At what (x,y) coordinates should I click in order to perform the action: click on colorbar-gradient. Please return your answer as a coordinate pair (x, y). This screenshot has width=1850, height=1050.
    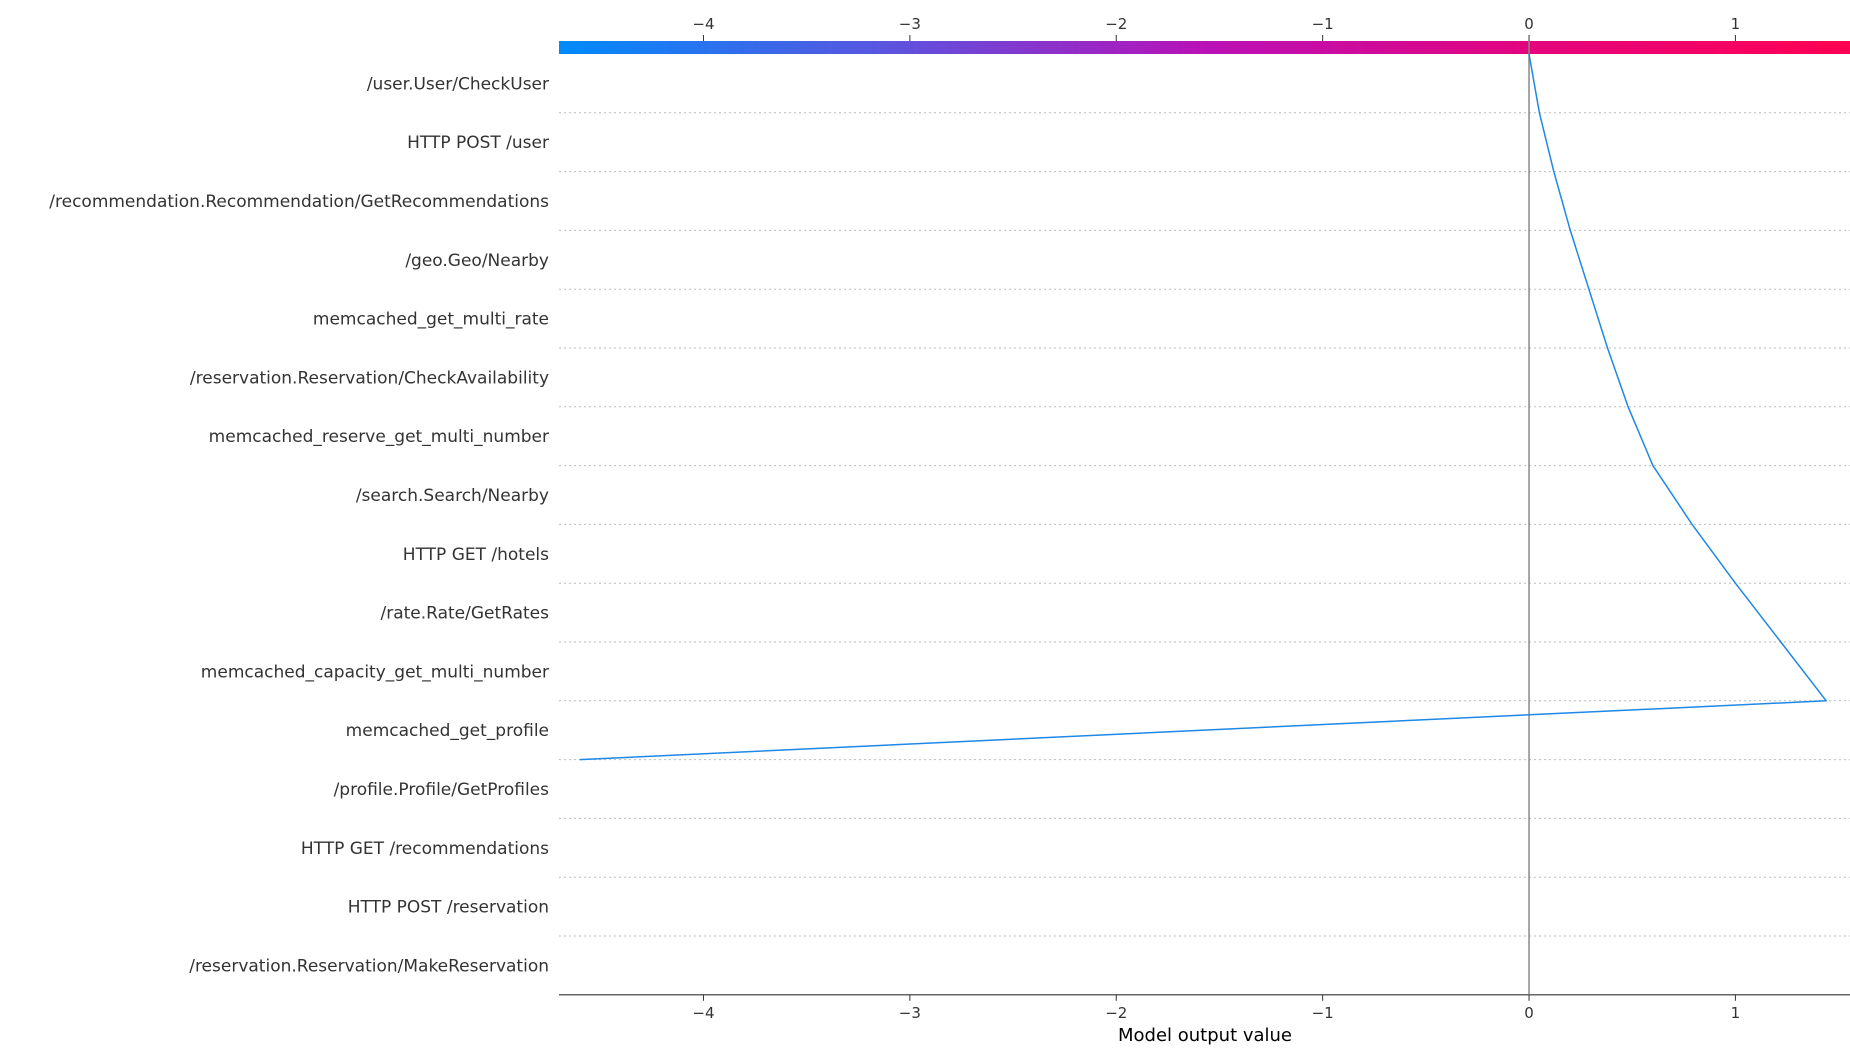
    Looking at the image, I should click on (1204, 47).